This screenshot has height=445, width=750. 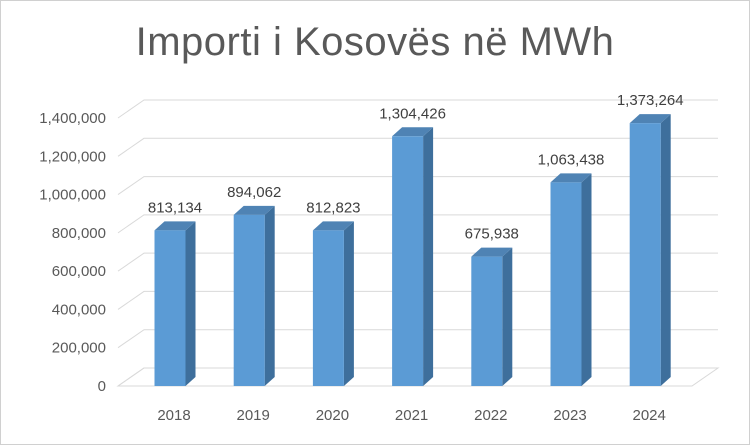 I want to click on x-tick-label: 2021, so click(x=411, y=415).